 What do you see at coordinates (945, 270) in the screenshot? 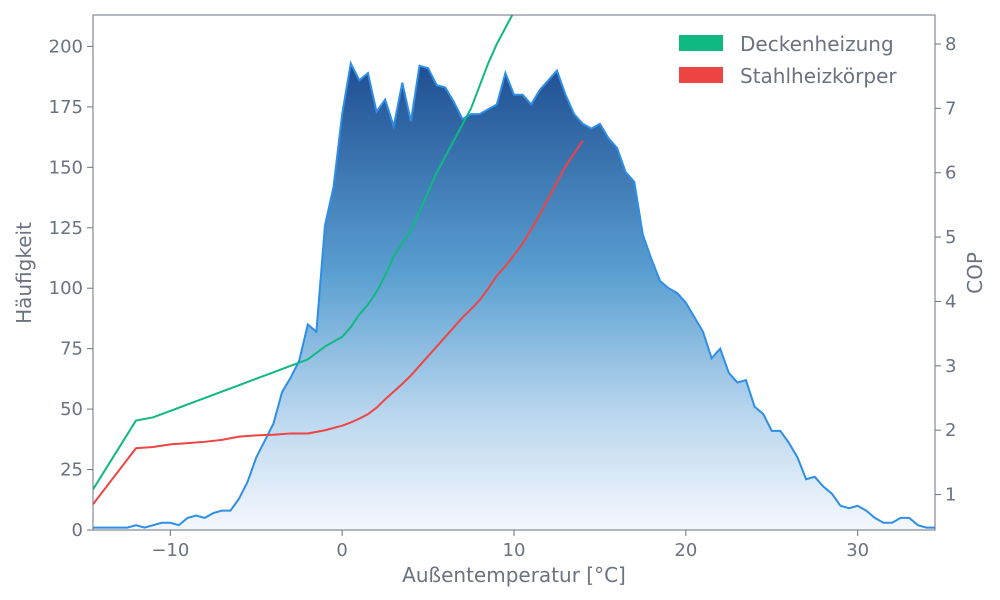
I see `y2-axis-ticks: 1 2 3 4 5 6 7 8` at bounding box center [945, 270].